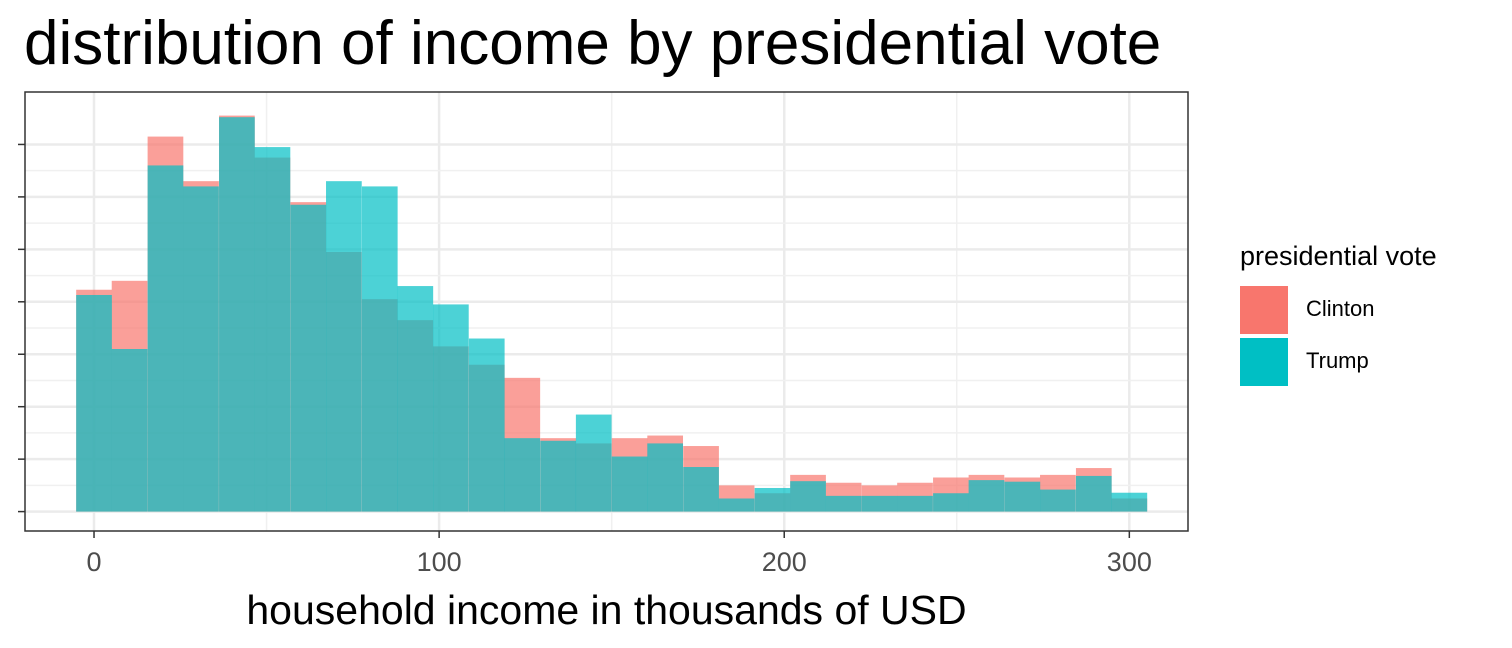  What do you see at coordinates (1337, 360) in the screenshot?
I see `legend-label-trump: Trump` at bounding box center [1337, 360].